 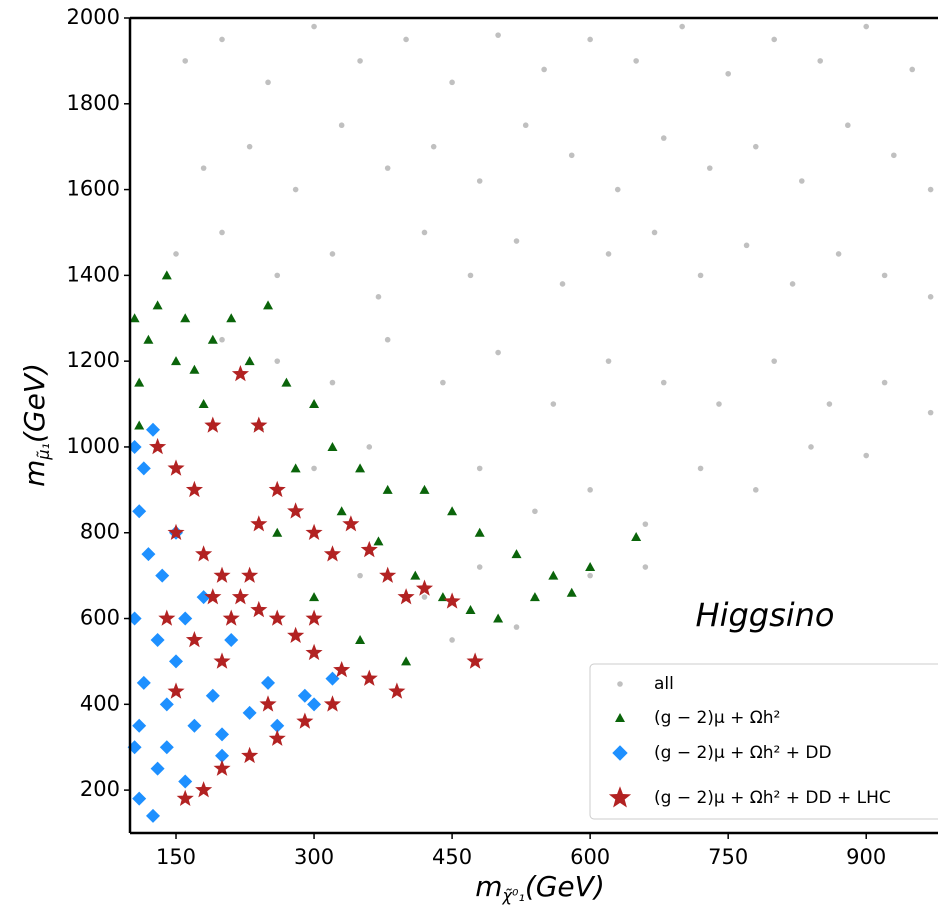 I want to click on y-label-sub: μ̃₁, so click(x=43, y=452).